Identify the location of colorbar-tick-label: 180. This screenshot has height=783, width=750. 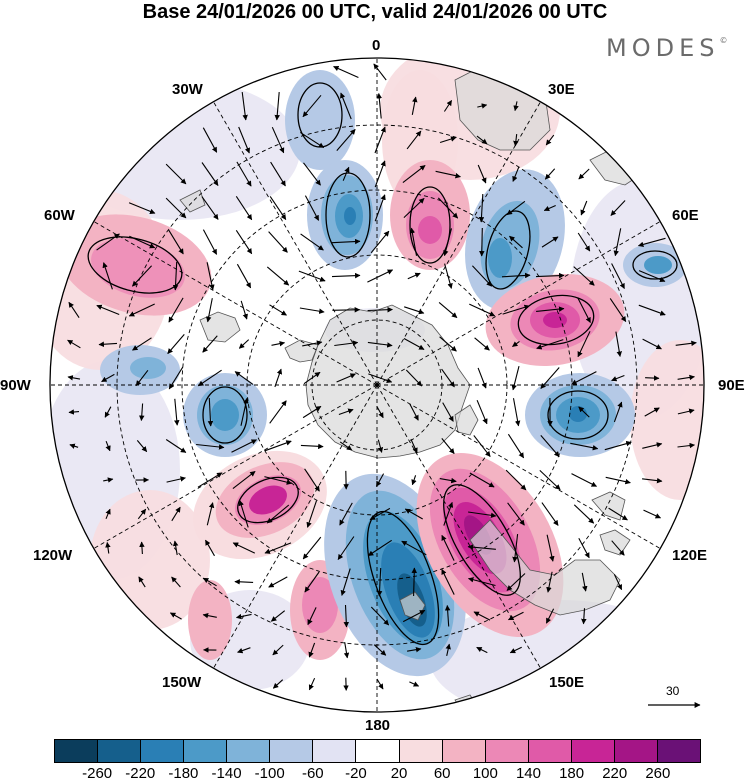
(572, 773).